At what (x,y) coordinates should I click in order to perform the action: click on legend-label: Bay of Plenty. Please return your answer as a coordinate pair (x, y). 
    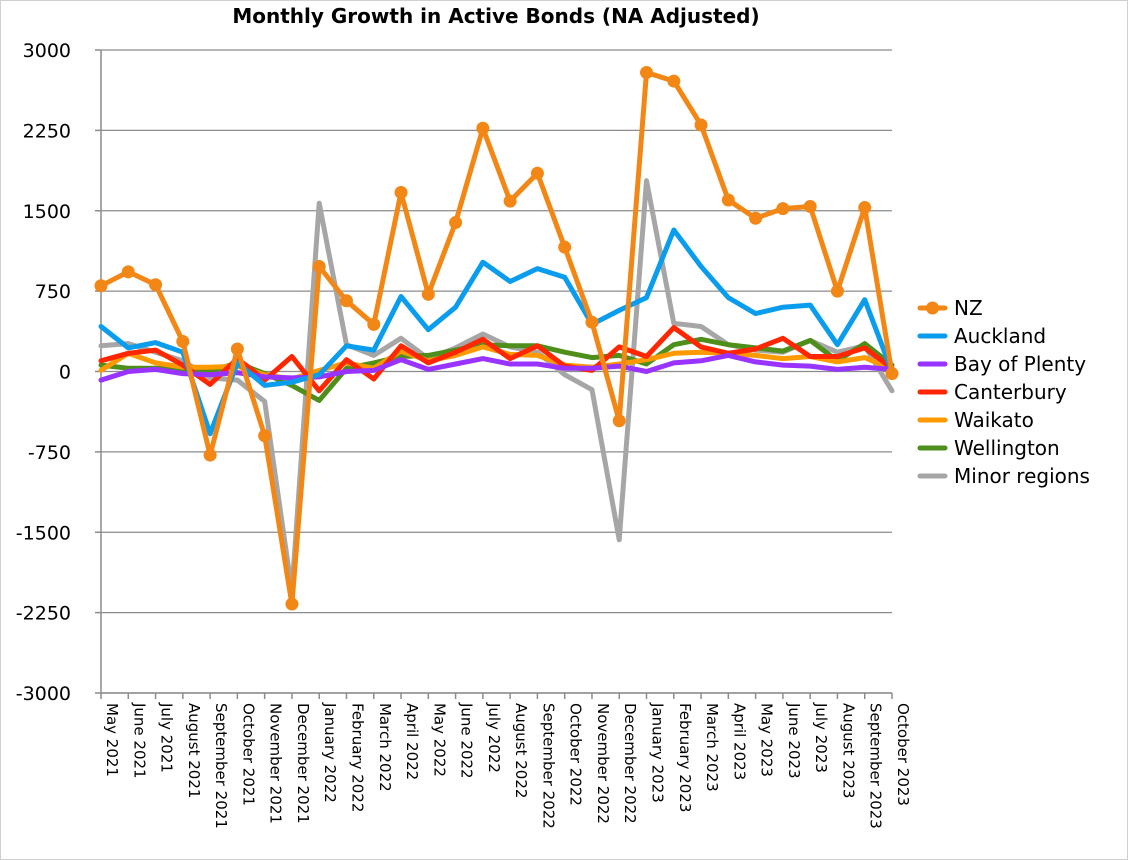
    Looking at the image, I should click on (1020, 364).